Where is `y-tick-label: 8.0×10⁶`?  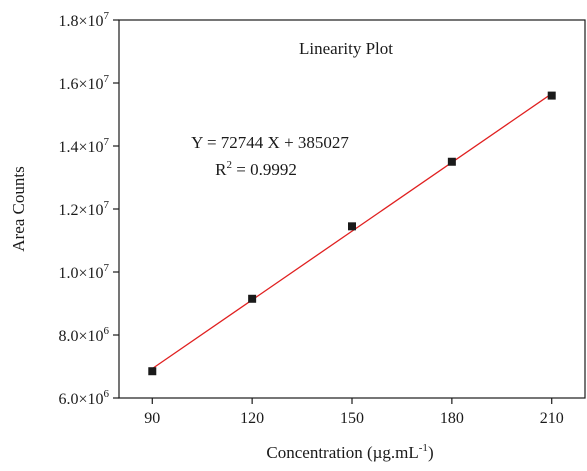
y-tick-label: 8.0×10⁶ is located at coordinates (83, 335).